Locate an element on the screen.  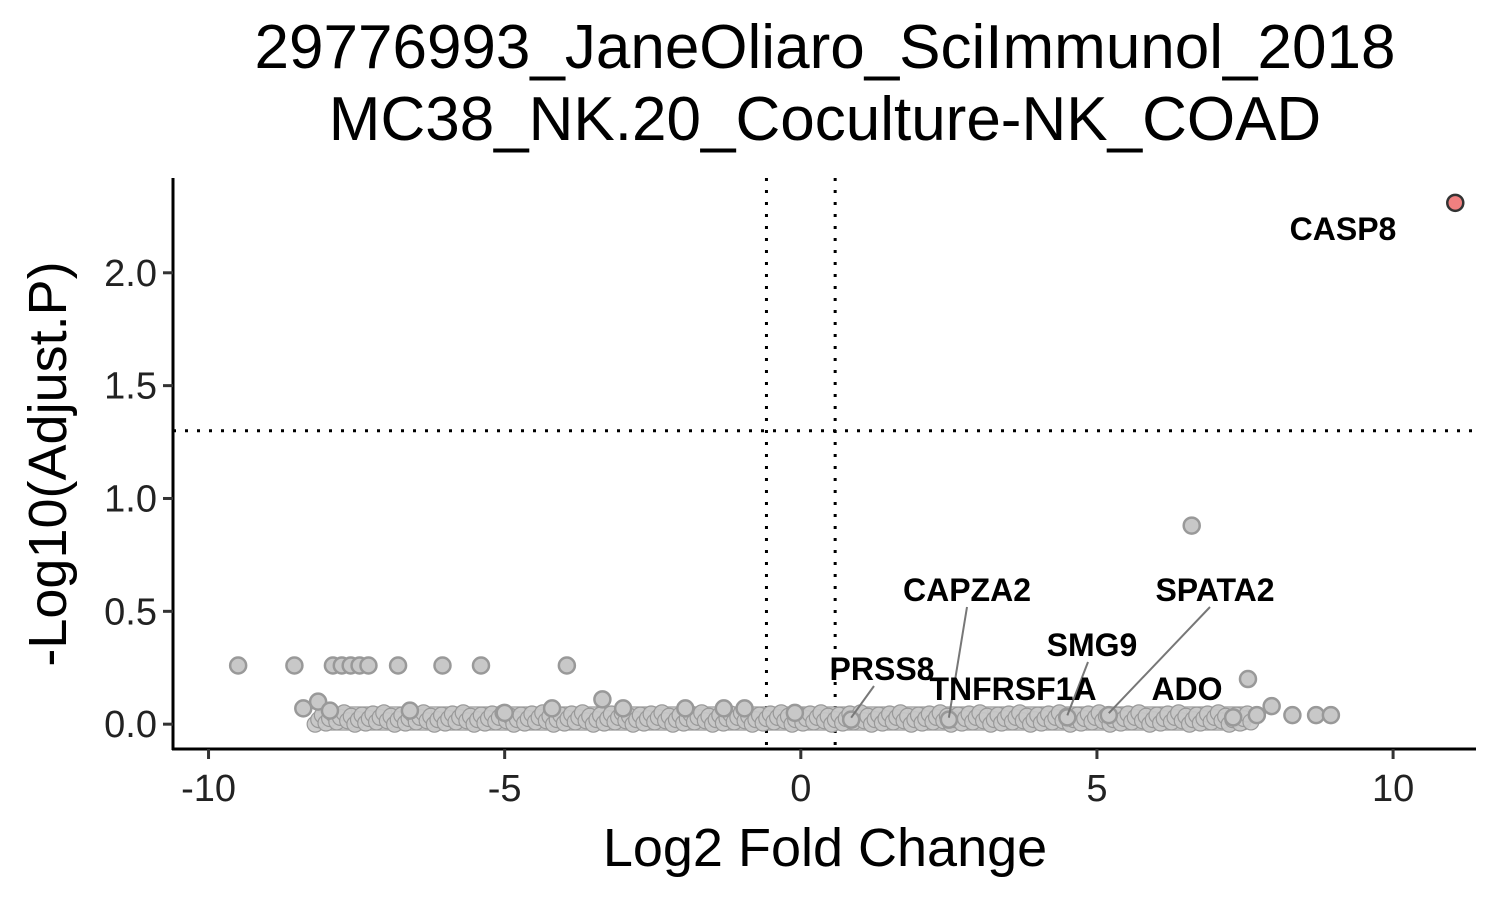
chart-title-line-2: MC38_NK.20_Coculture-NK_COAD is located at coordinates (825, 119).